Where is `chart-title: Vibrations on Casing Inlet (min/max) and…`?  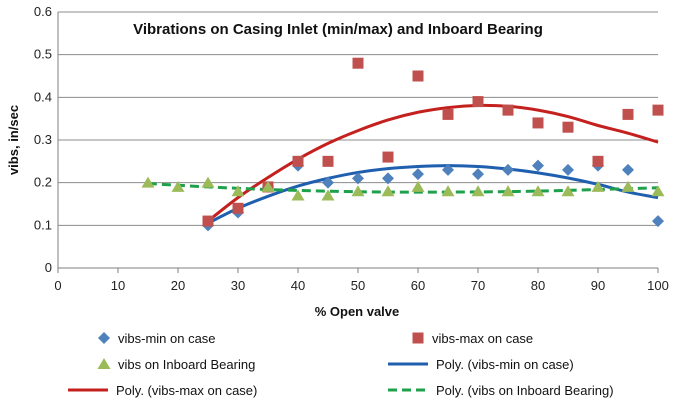 chart-title: Vibrations on Casing Inlet (min/max) and… is located at coordinates (338, 29).